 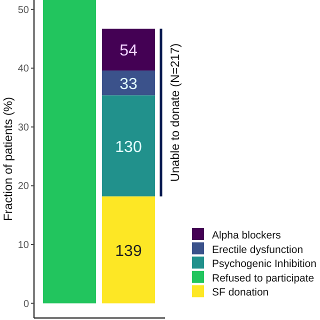 I want to click on legend-label: Psychogenic Inhibition, so click(x=264, y=264).